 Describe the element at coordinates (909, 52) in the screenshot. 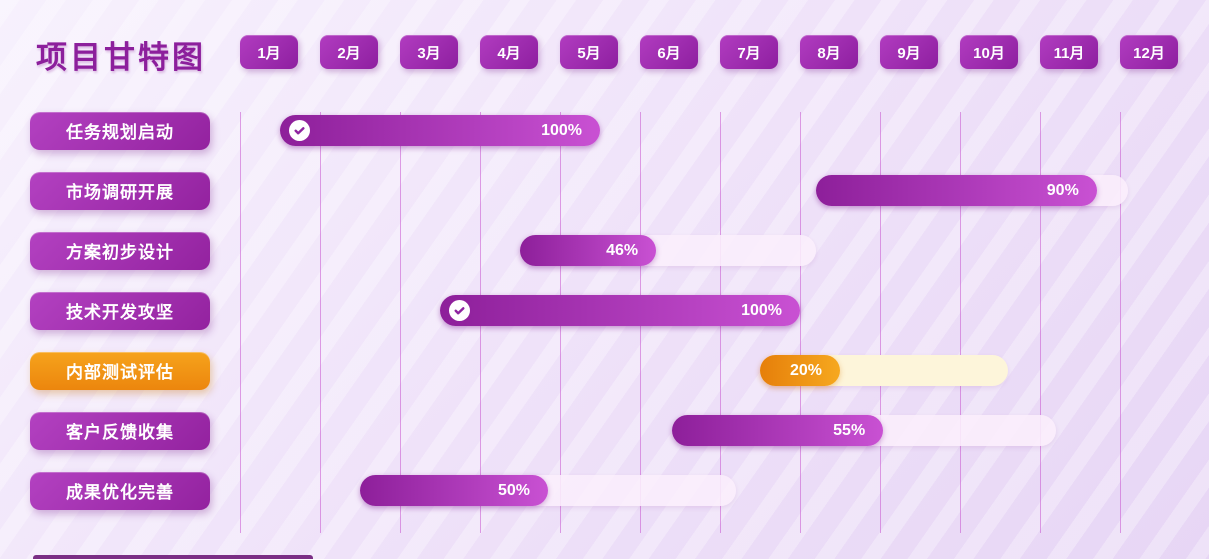

I see `month-button-9: 9月` at that location.